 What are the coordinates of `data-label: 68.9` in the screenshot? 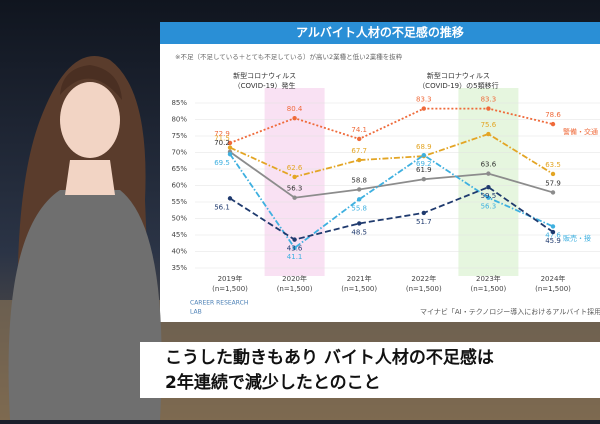 It's located at (424, 147).